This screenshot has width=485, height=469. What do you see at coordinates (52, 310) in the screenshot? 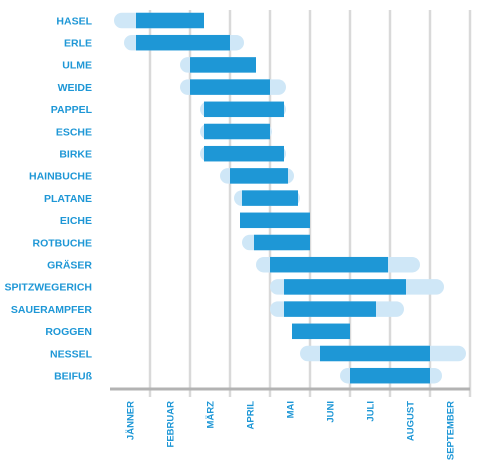
I see `row-label: SAUERAMPFER` at bounding box center [52, 310].